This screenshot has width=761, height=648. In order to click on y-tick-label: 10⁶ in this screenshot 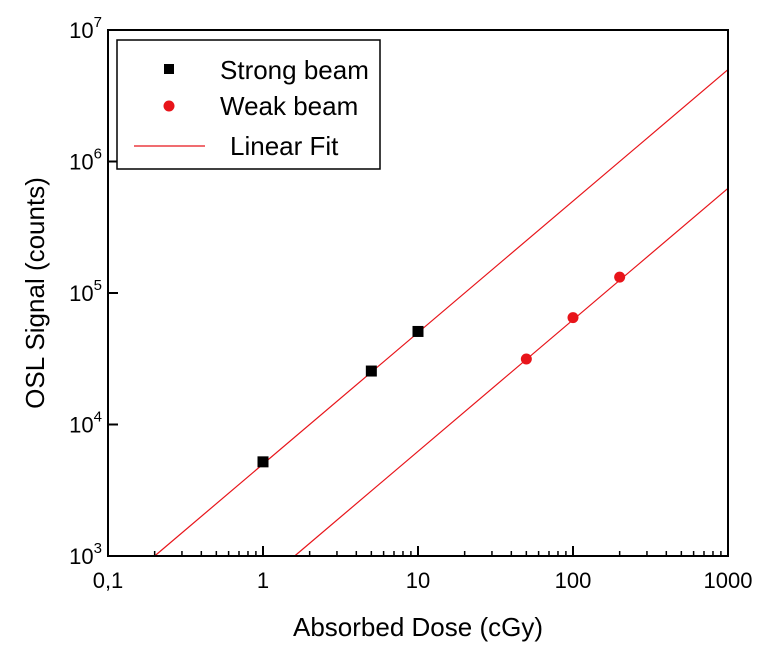, I will do `click(85, 160)`.